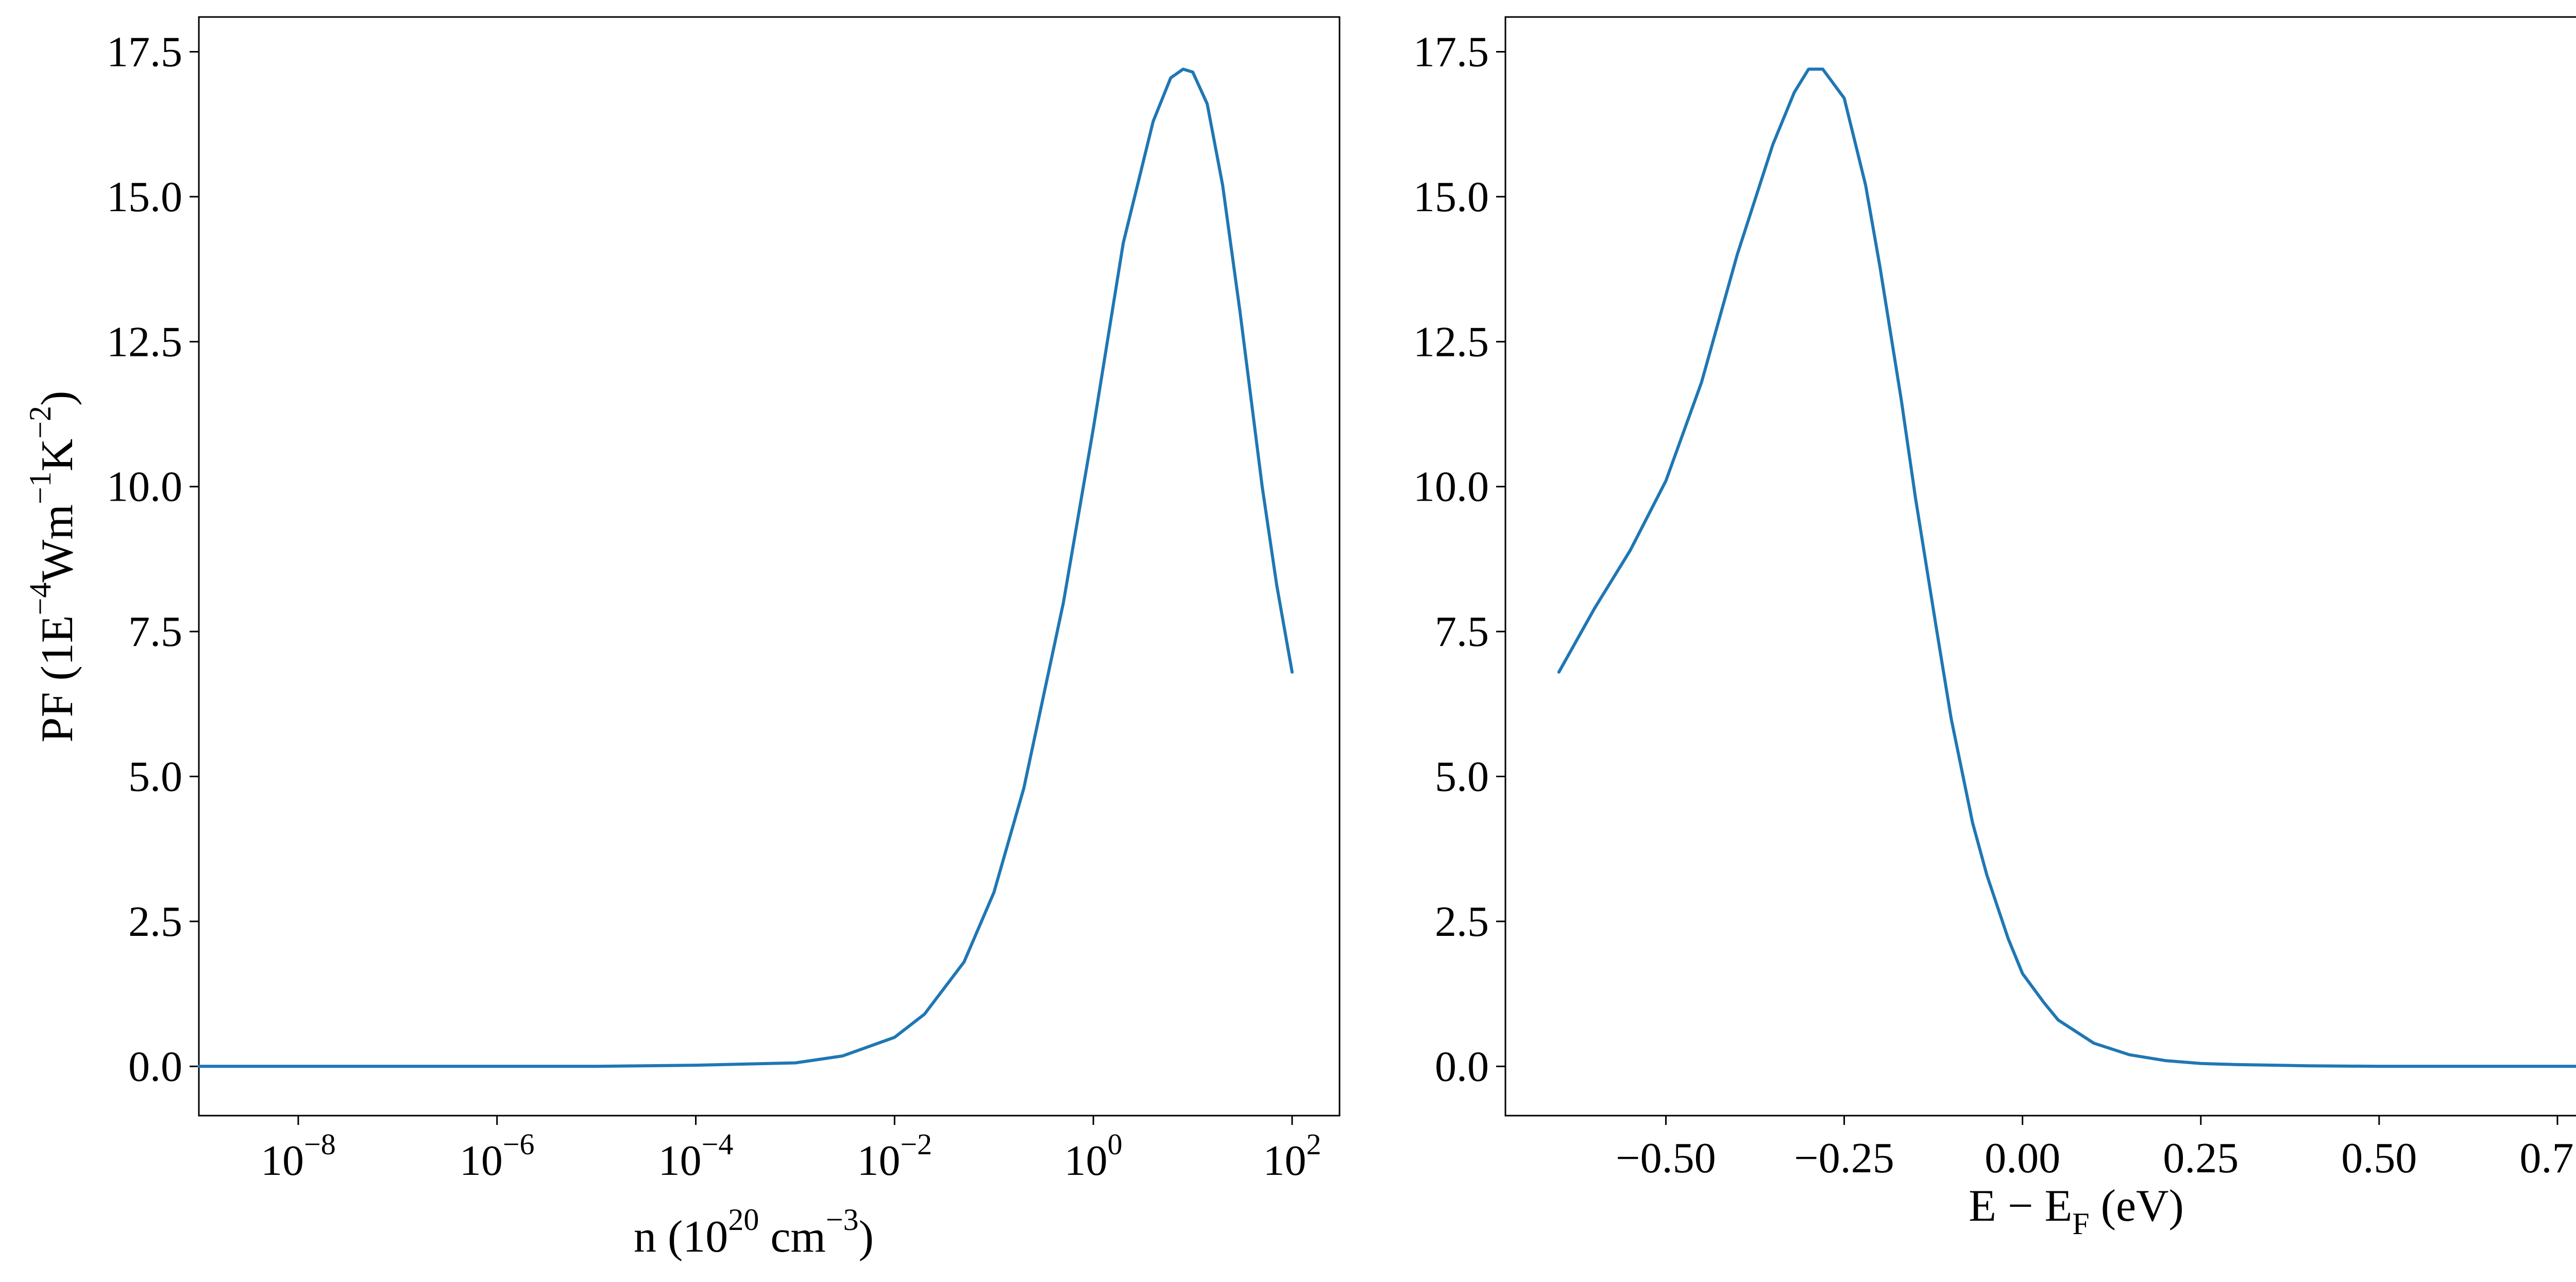 The height and width of the screenshot is (1282, 2576). What do you see at coordinates (1292, 1156) in the screenshot?
I see `x-tick-label: 10²` at bounding box center [1292, 1156].